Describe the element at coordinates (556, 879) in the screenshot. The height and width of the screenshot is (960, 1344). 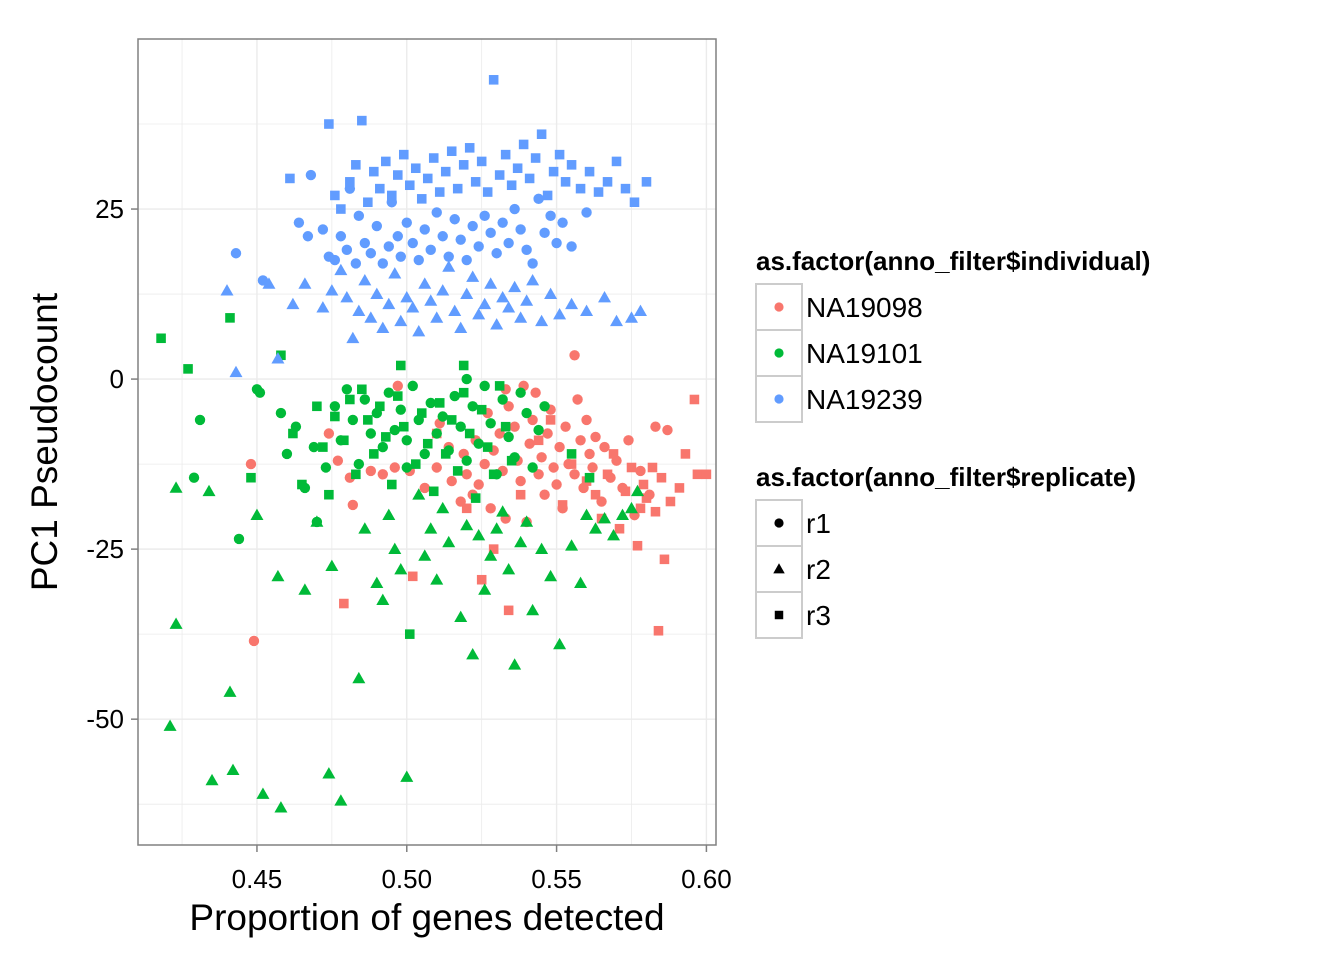
I see `x-tick-label: 0.55` at that location.